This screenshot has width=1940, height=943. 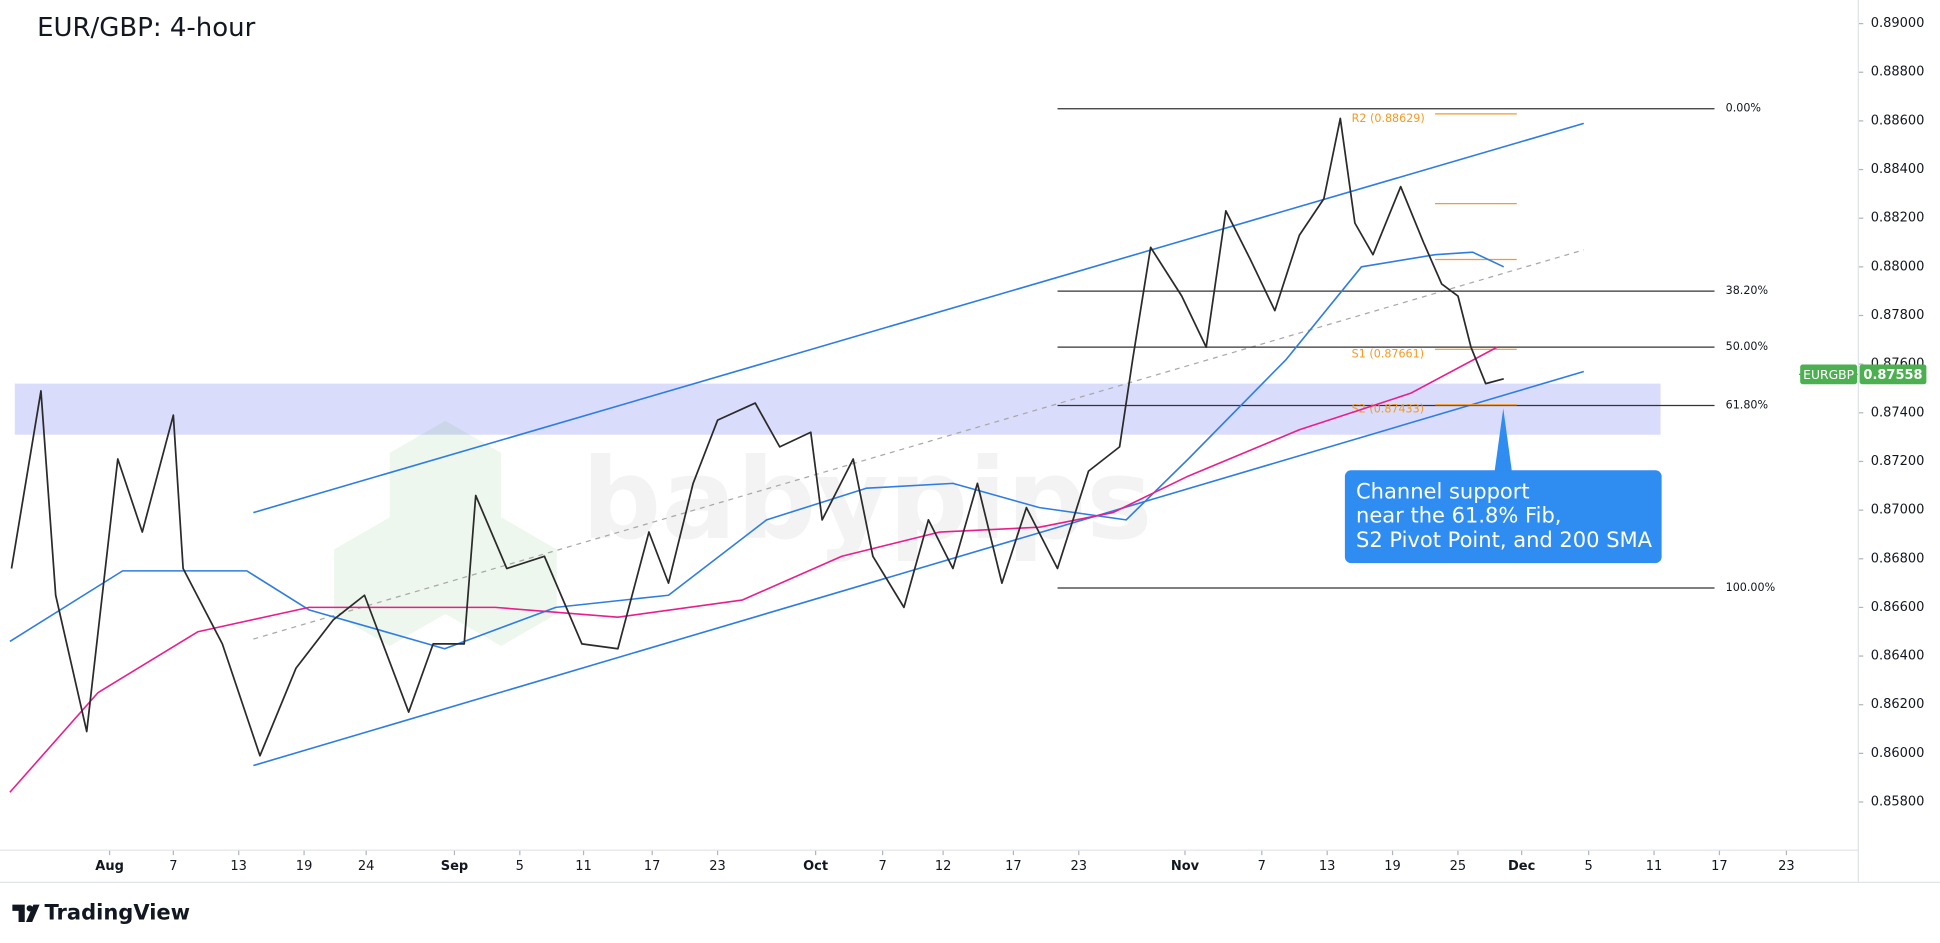 What do you see at coordinates (1504, 539) in the screenshot?
I see `annotation-text: S2 Pivot Point, and 200 SMA` at bounding box center [1504, 539].